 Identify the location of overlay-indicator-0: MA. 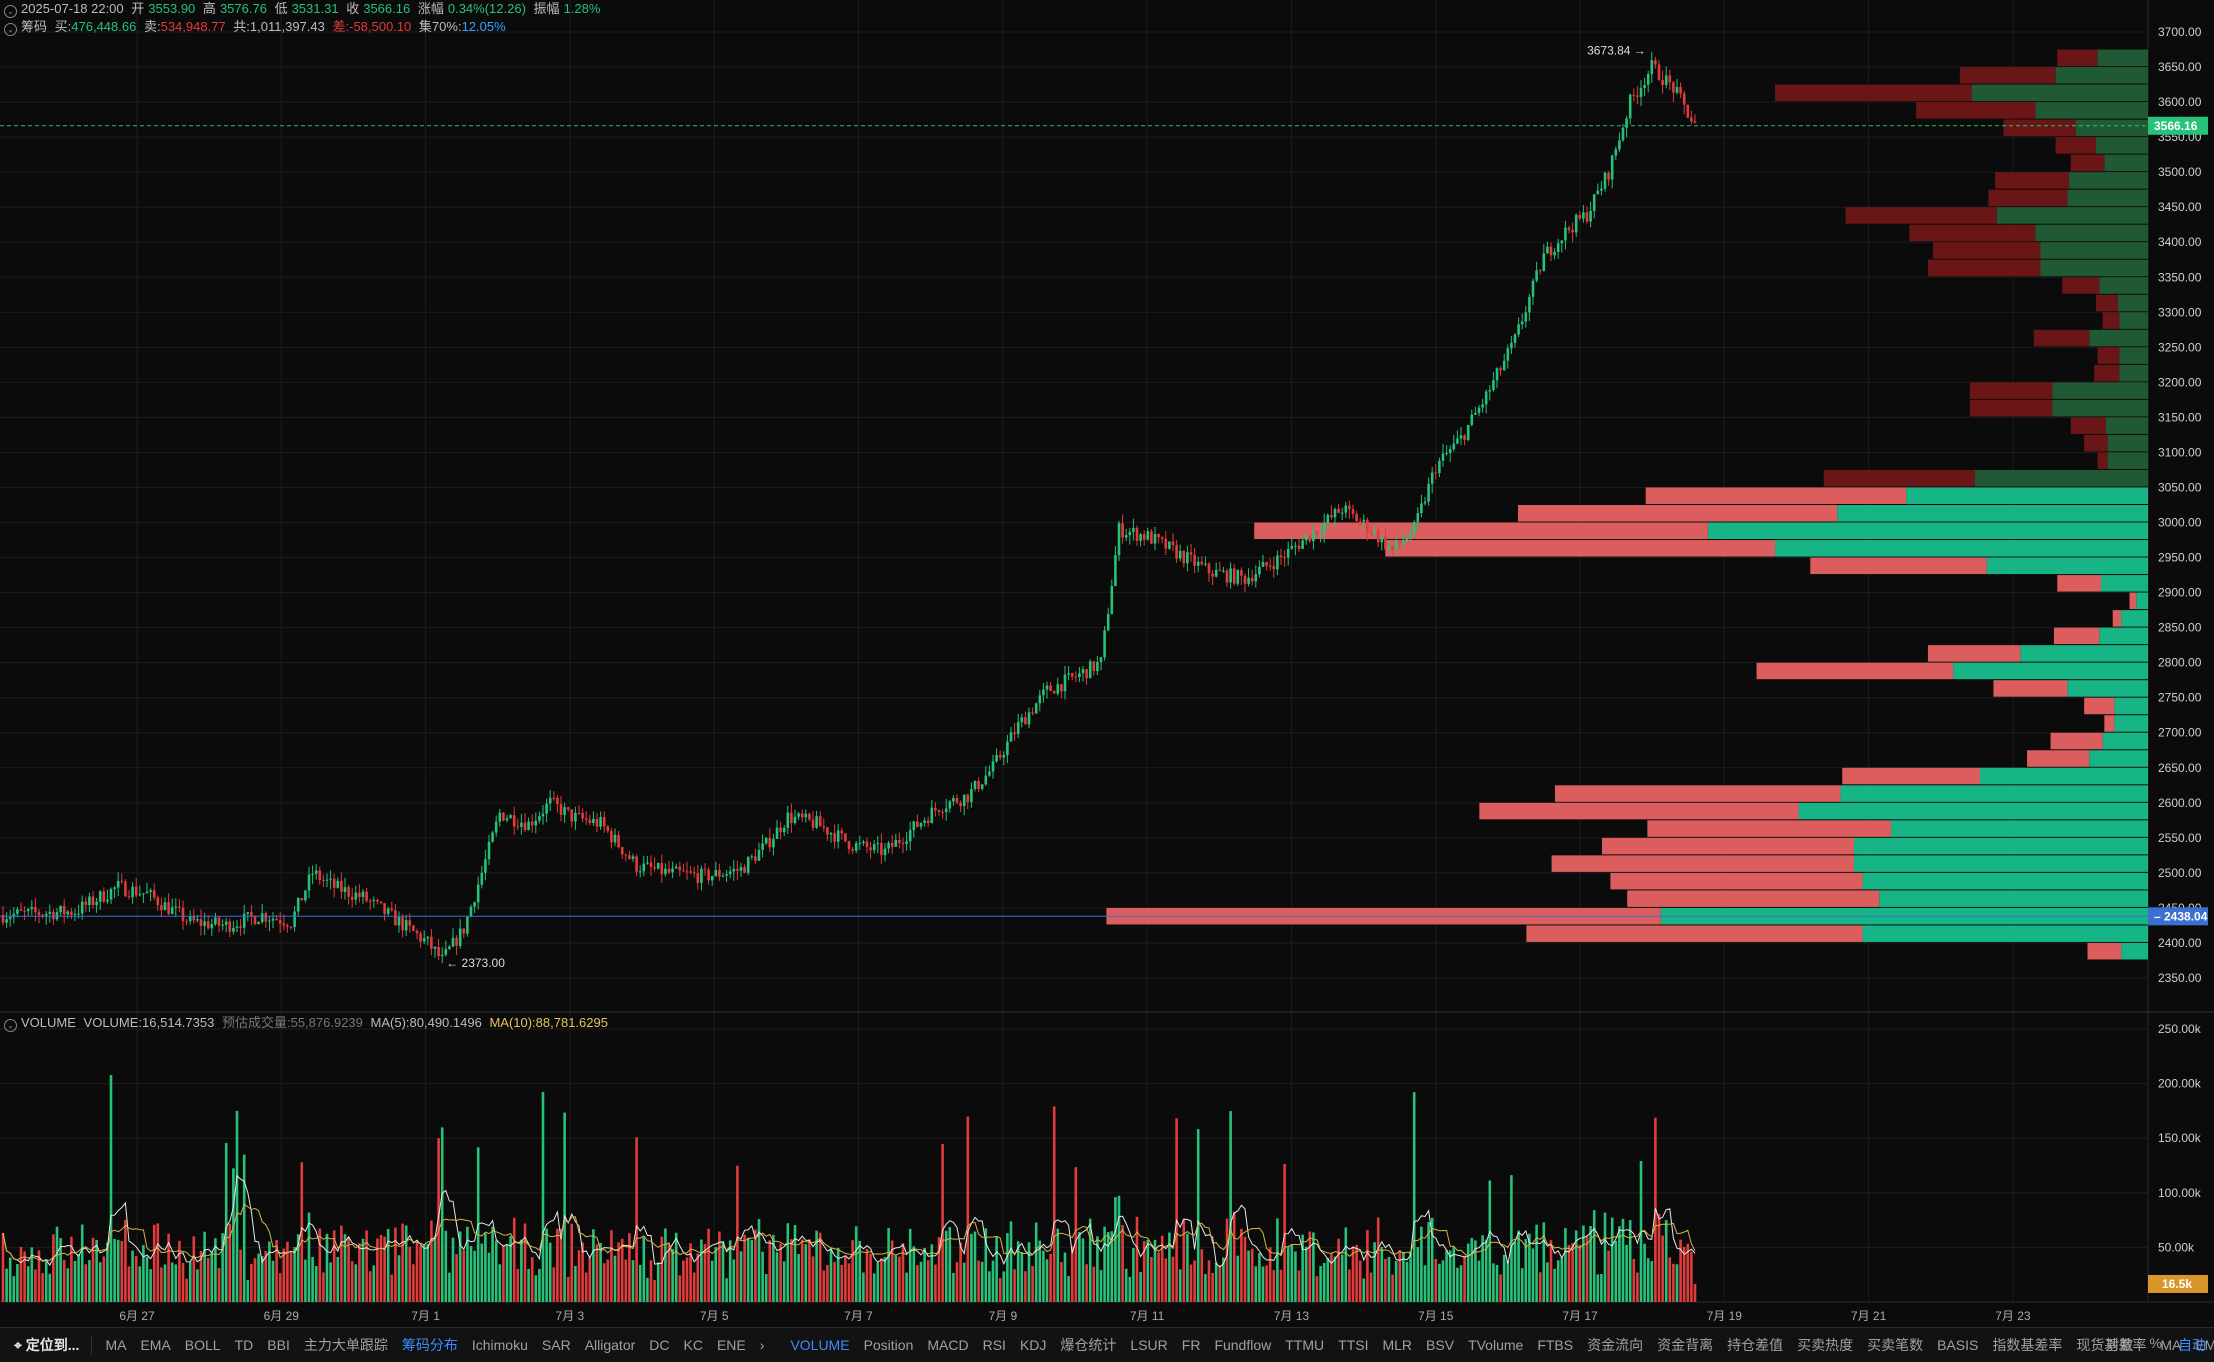
(116, 1345).